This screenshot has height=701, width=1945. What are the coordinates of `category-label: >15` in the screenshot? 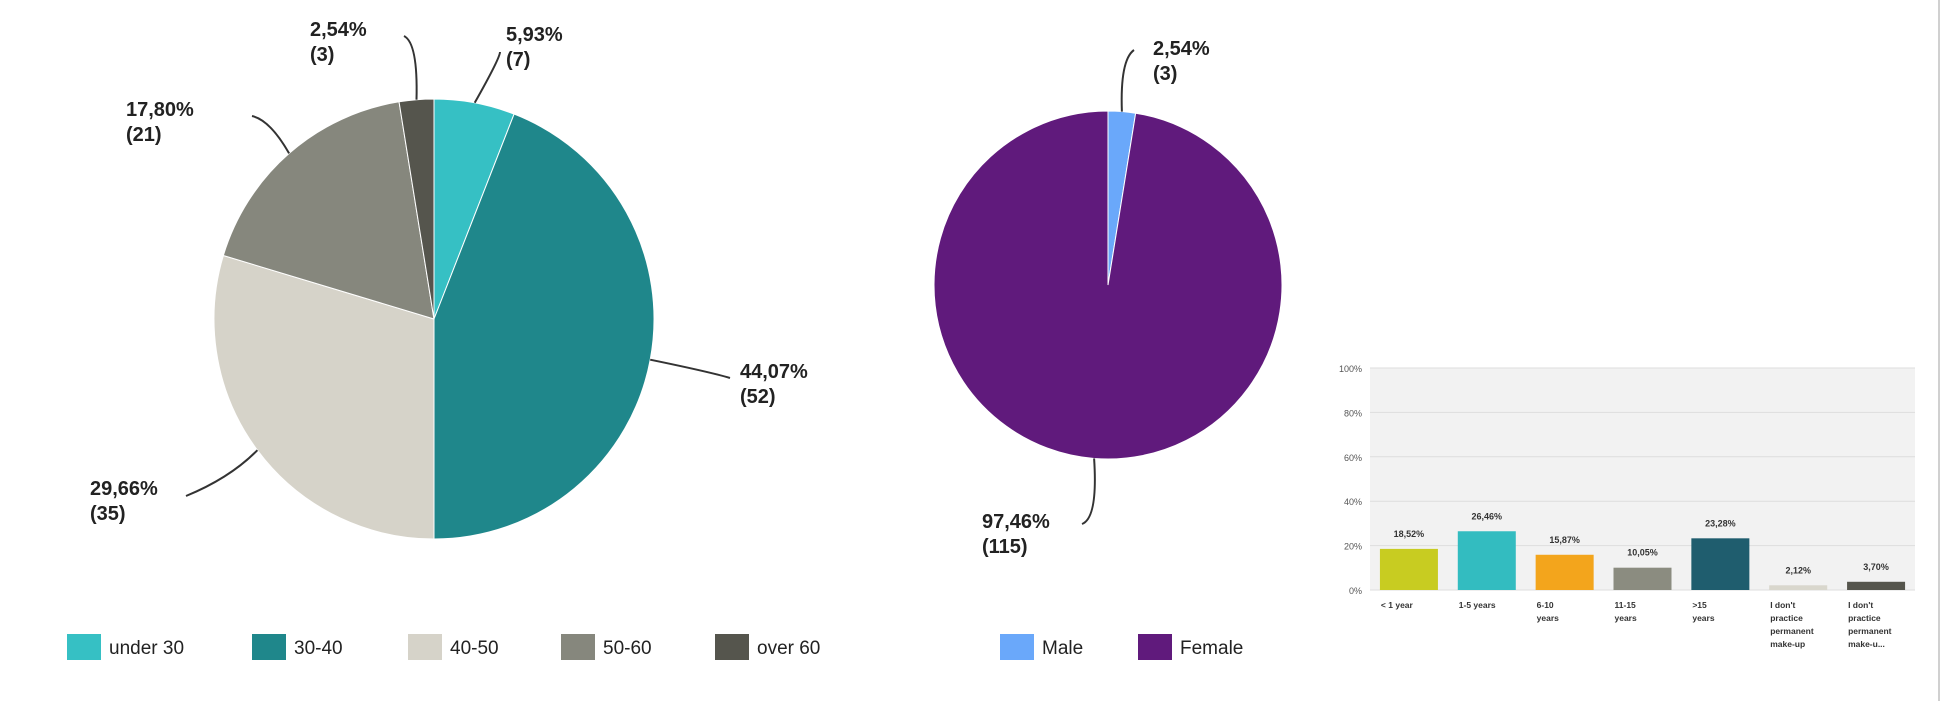 It's located at (1699, 605).